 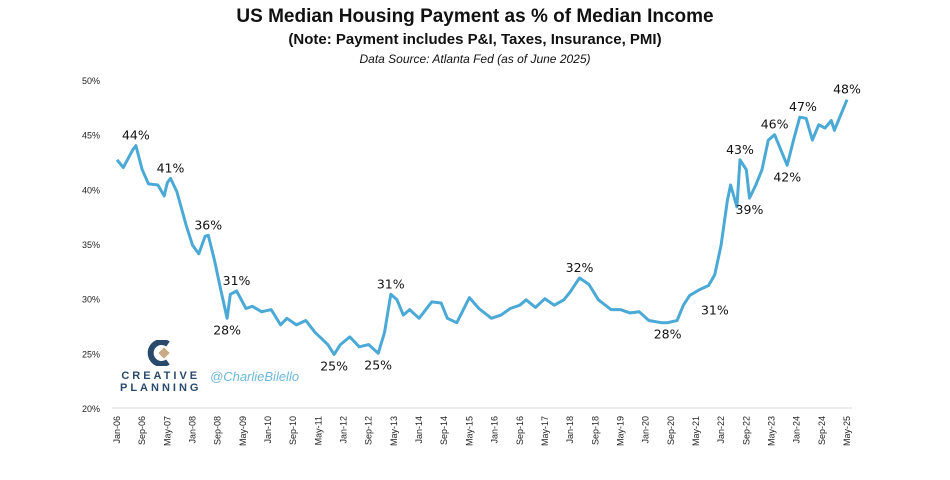 What do you see at coordinates (580, 267) in the screenshot?
I see `data-label: 32%` at bounding box center [580, 267].